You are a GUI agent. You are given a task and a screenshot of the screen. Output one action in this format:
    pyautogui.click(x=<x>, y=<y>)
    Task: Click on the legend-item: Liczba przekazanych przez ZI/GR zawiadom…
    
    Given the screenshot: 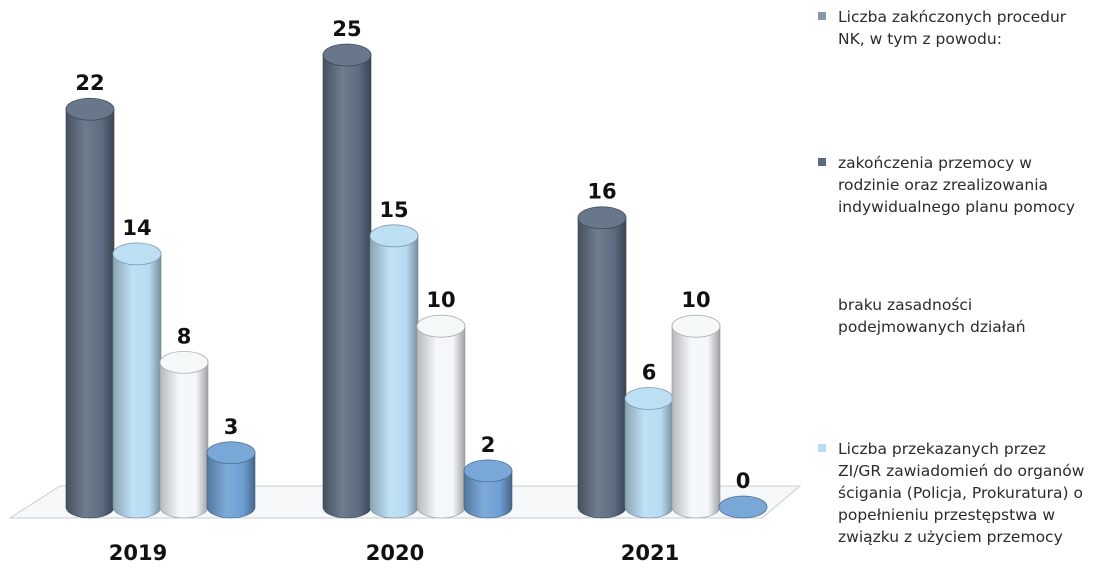 What is the action you would take?
    pyautogui.click(x=955, y=493)
    